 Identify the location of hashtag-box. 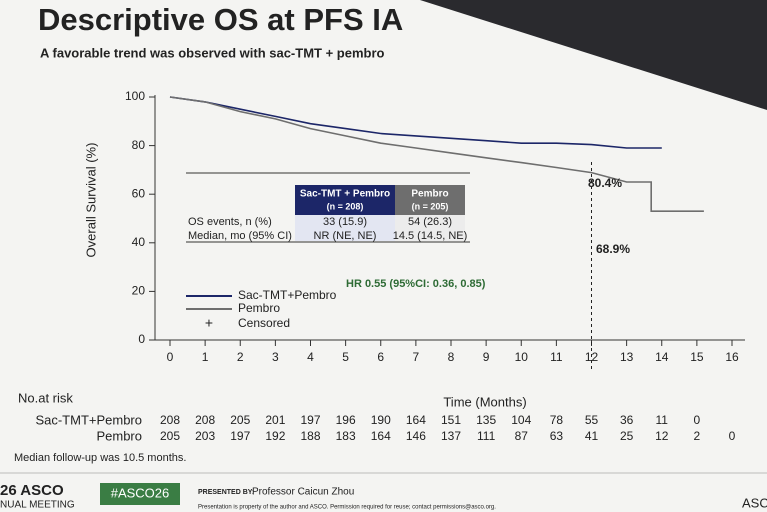
(140, 494).